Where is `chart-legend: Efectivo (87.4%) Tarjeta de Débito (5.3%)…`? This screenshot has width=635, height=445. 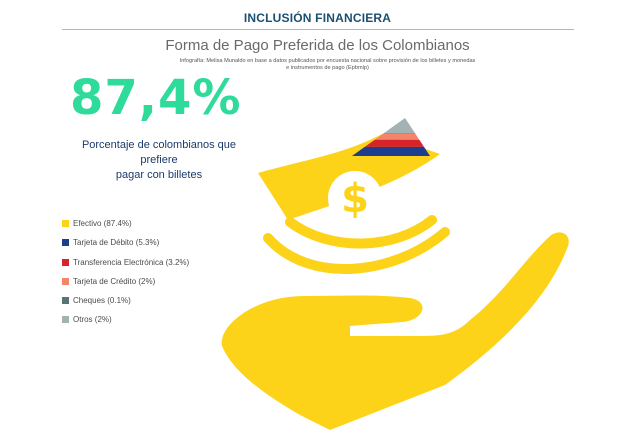
chart-legend: Efectivo (87.4%) Tarjeta de Débito (5.3%)… is located at coordinates (125, 276).